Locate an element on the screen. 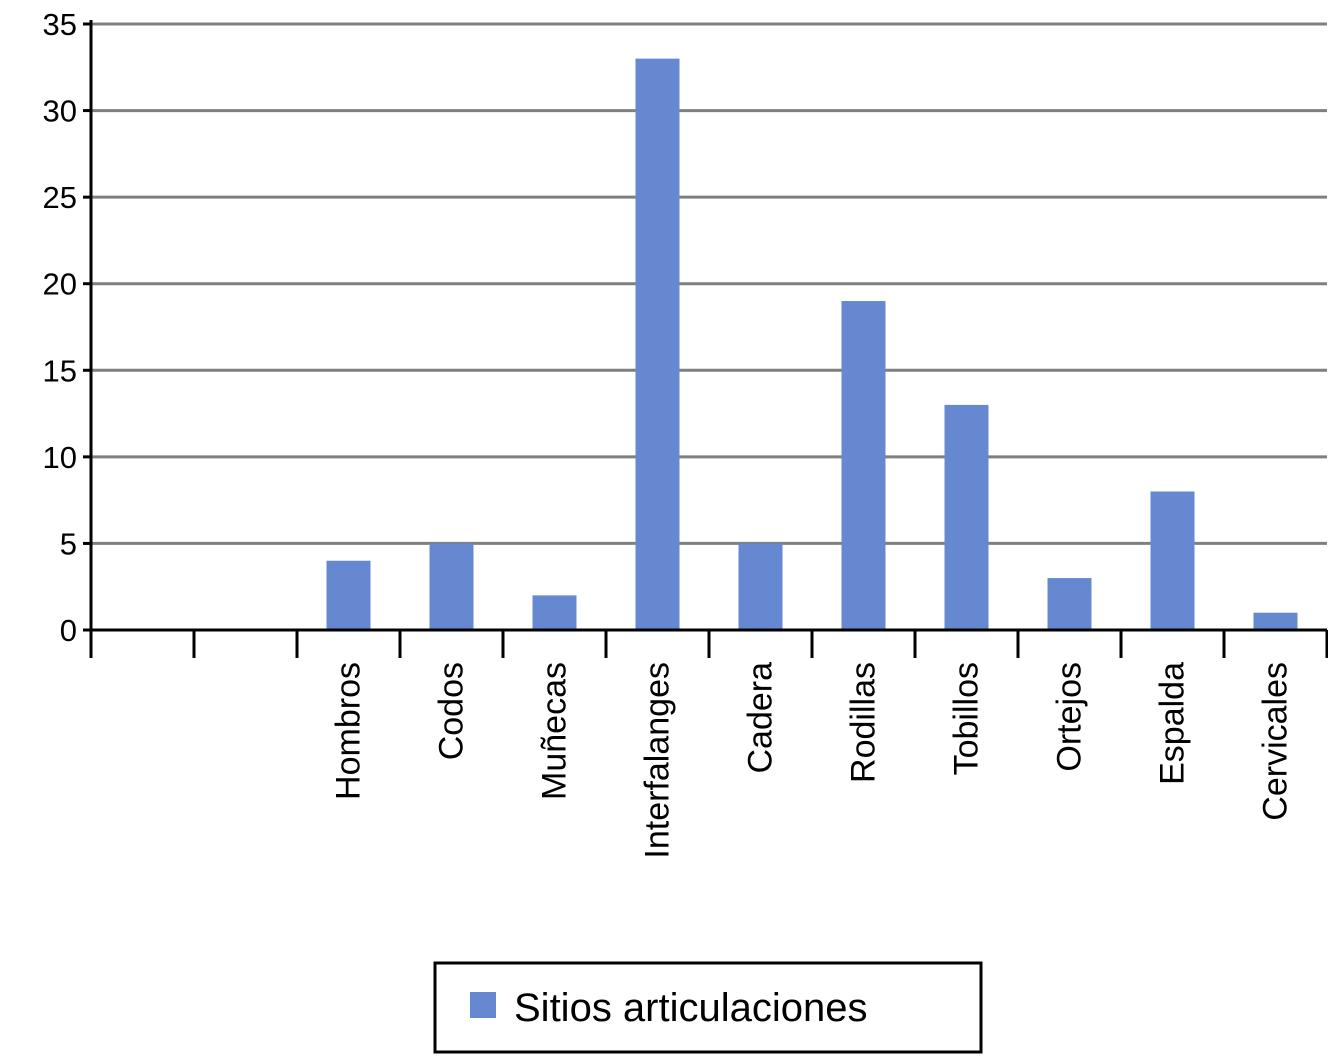 The width and height of the screenshot is (1328, 1060). x-tick-label: Cervicales is located at coordinates (1276, 741).